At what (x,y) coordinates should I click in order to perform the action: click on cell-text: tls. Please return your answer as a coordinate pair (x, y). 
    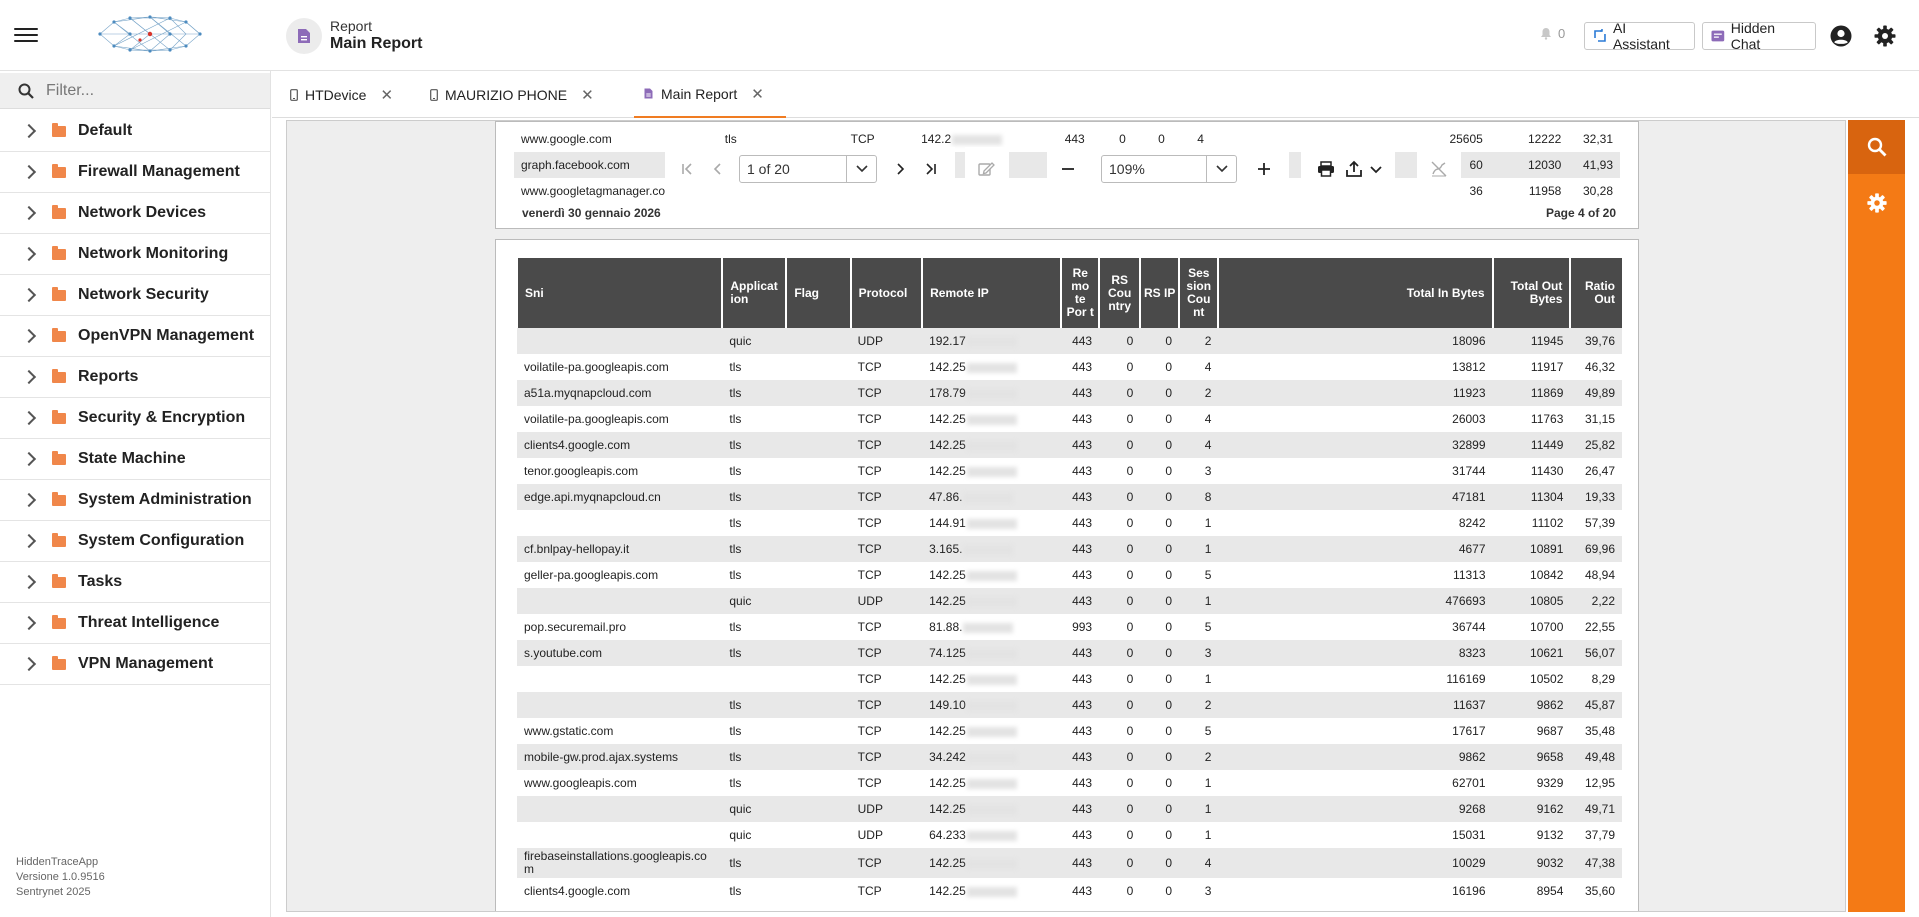
    Looking at the image, I should click on (735, 757).